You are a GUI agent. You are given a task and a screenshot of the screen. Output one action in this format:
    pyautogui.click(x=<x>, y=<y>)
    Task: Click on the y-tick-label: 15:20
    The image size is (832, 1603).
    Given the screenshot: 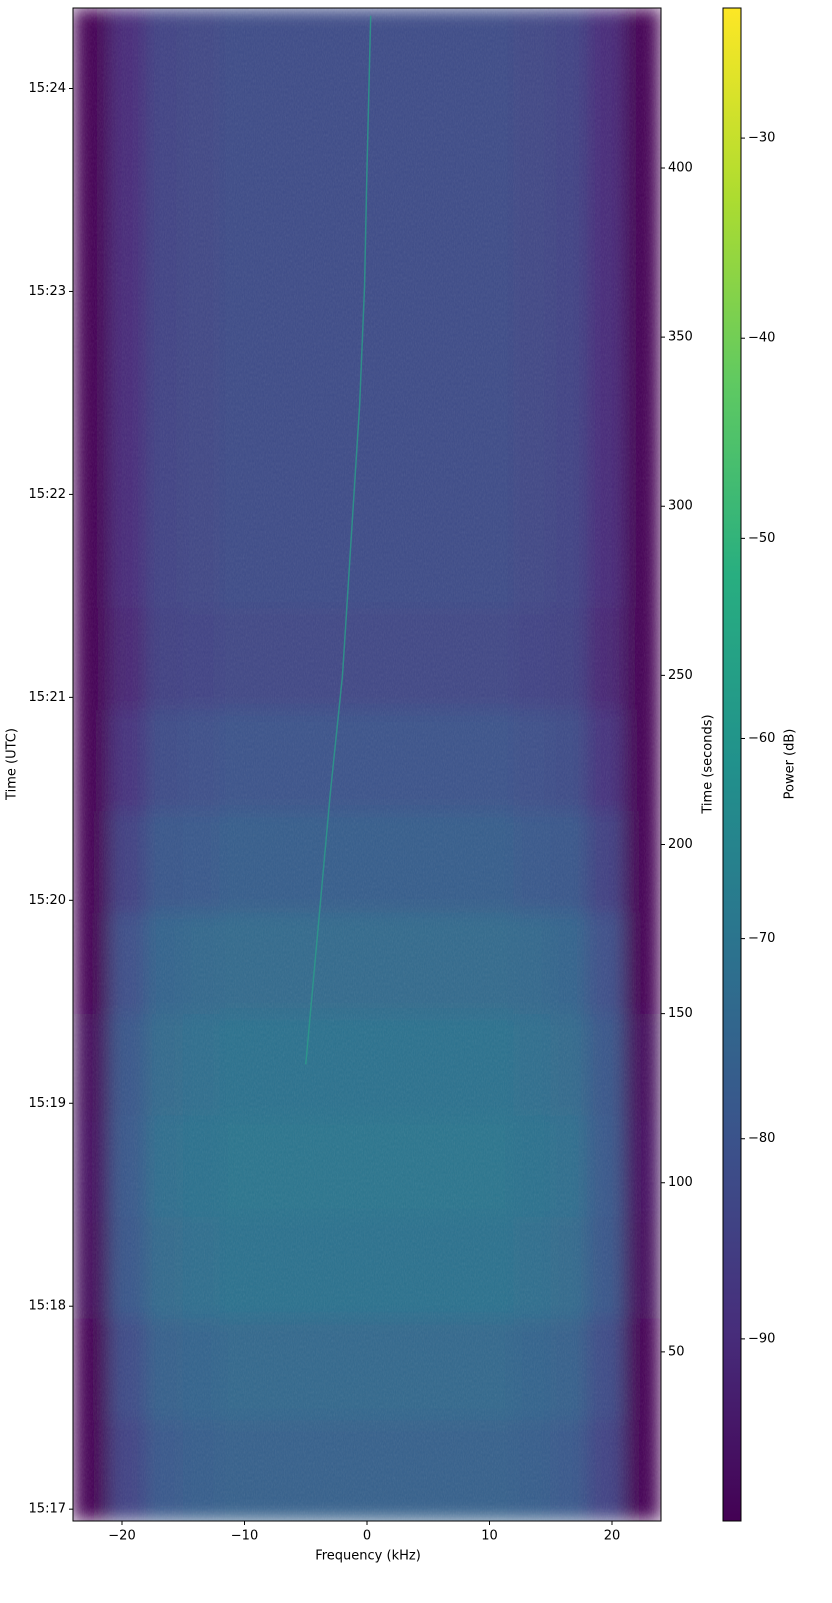 What is the action you would take?
    pyautogui.click(x=47, y=900)
    